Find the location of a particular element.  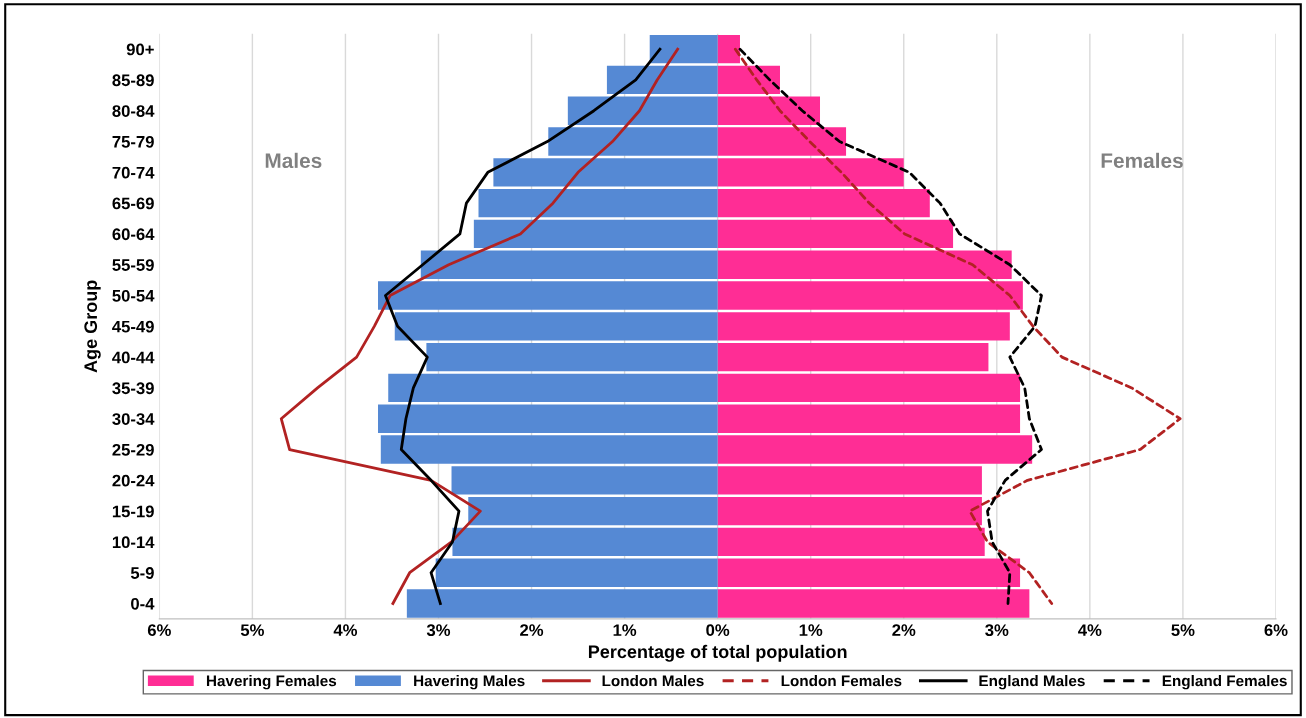

y-tick-label: 35-39 is located at coordinates (133, 388).